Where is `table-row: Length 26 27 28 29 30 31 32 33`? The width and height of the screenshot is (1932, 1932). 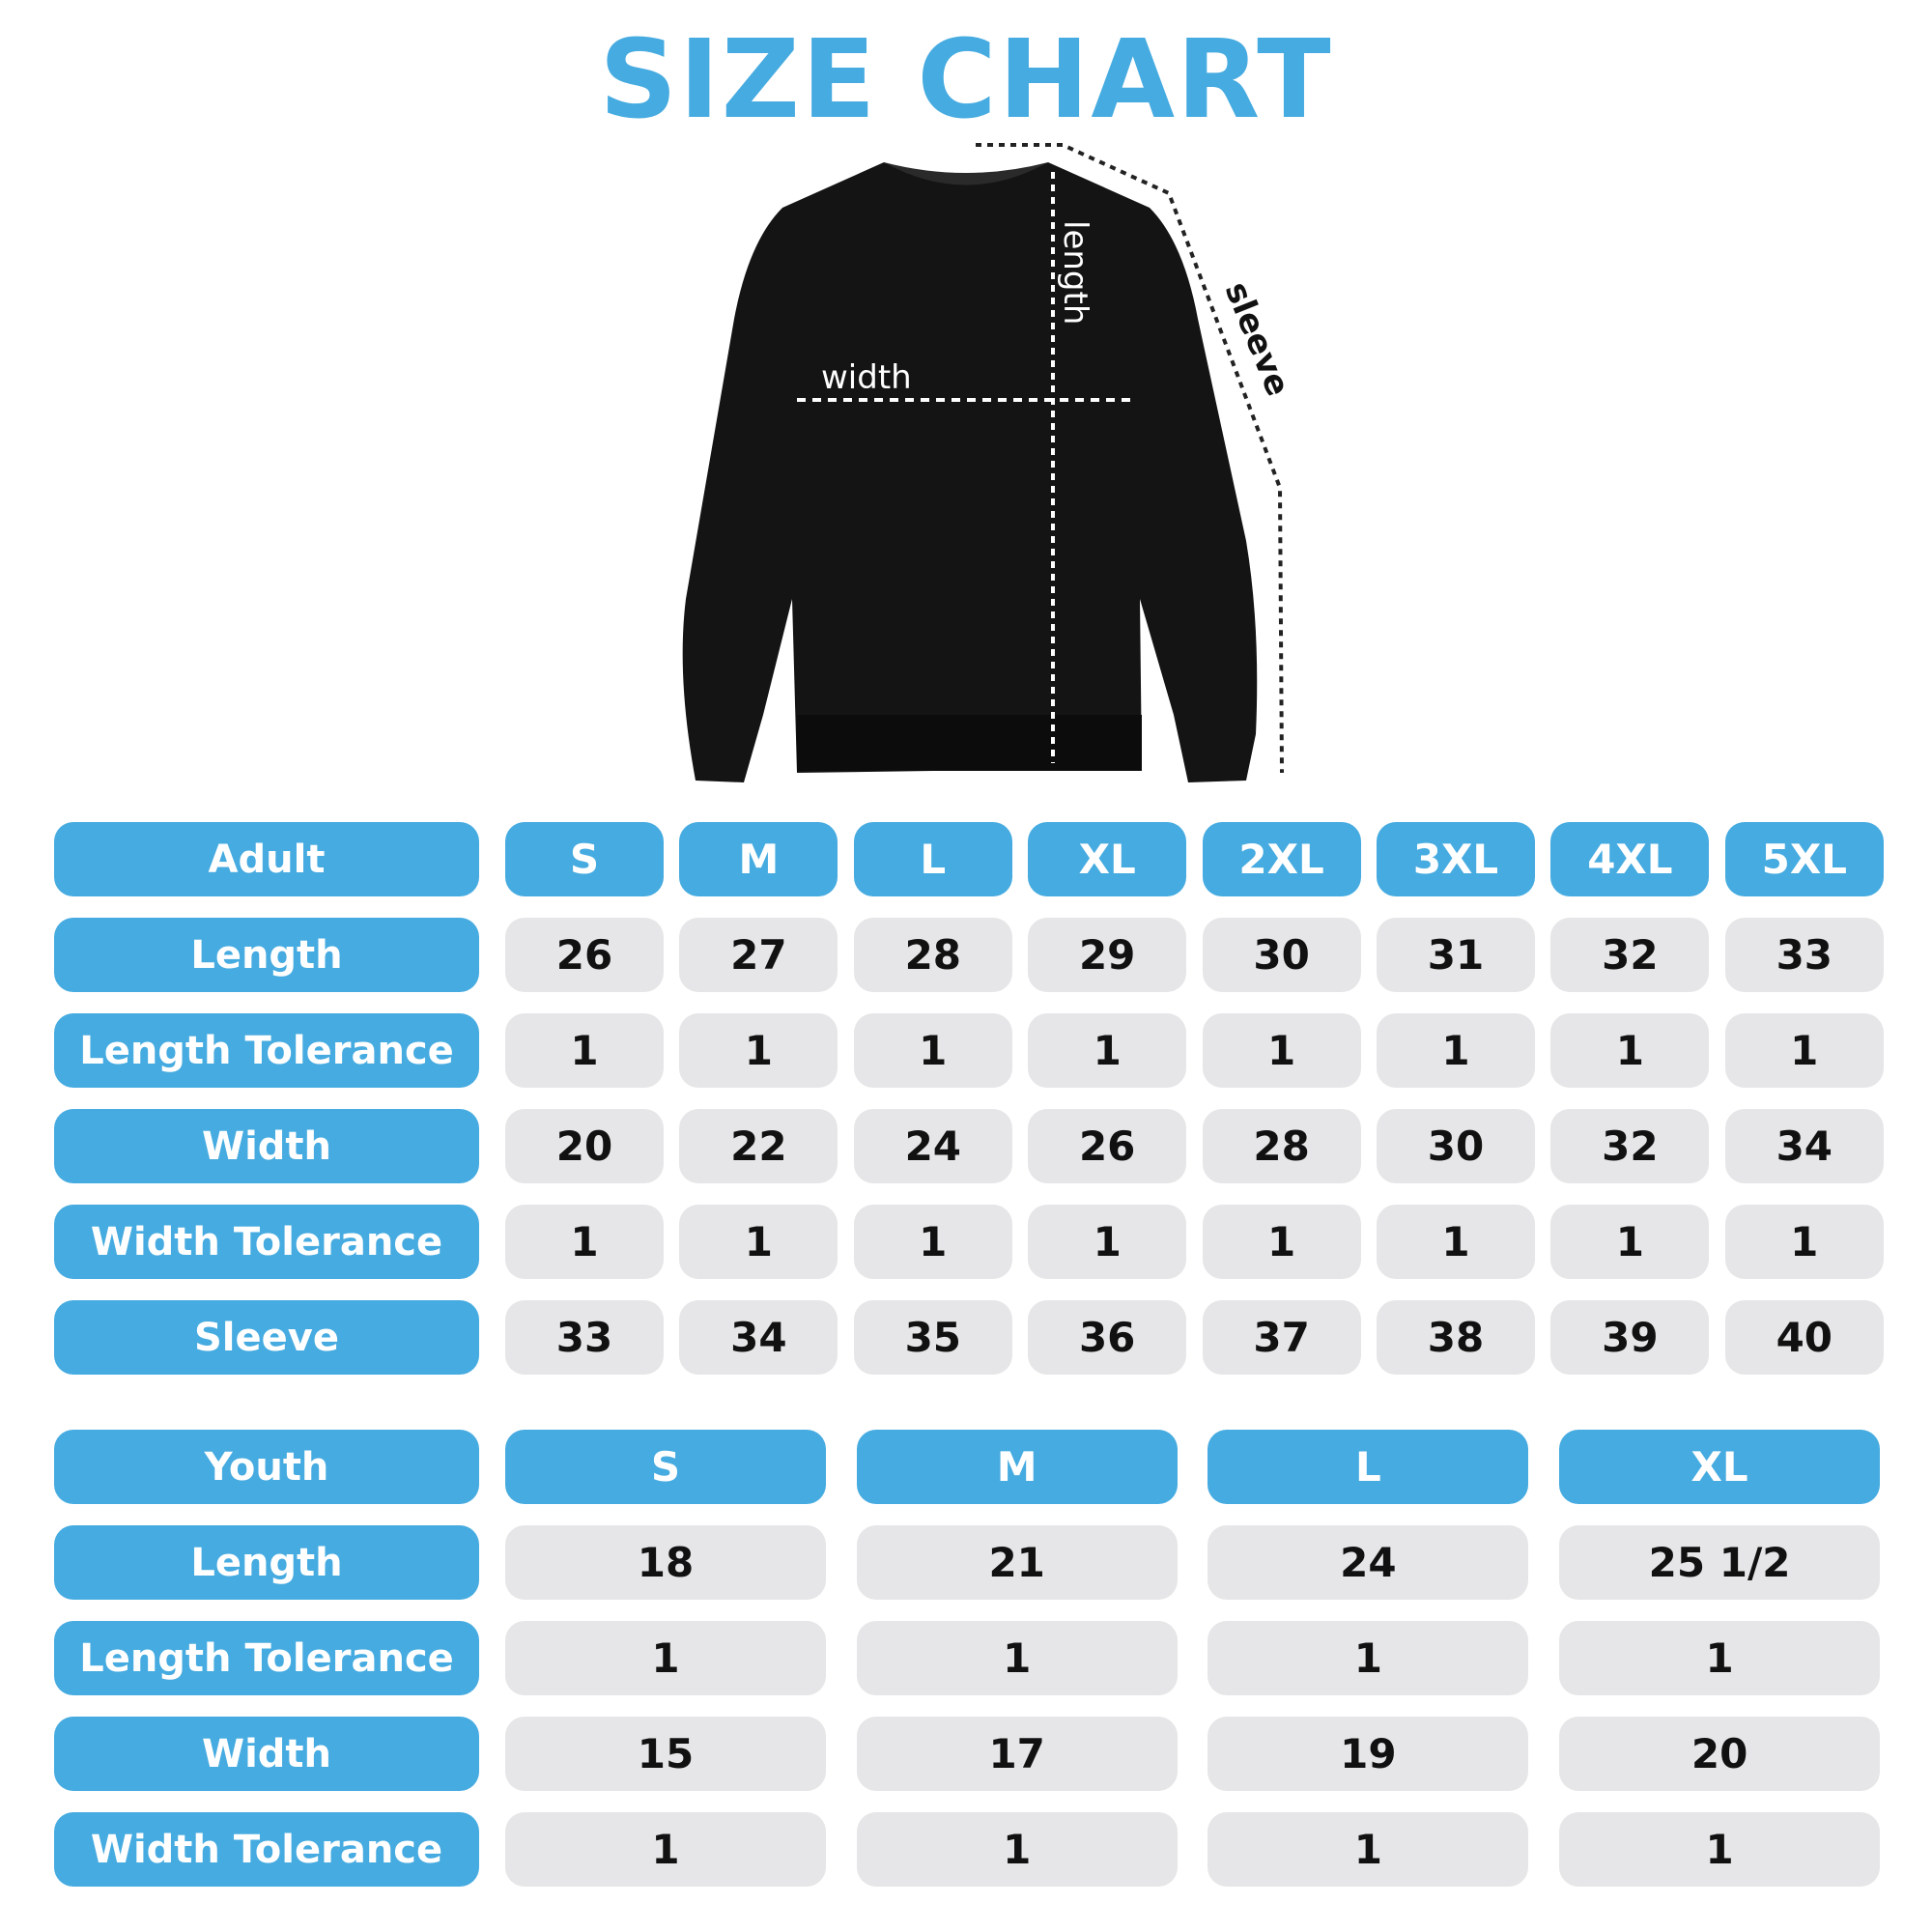 table-row: Length 26 27 28 29 30 31 32 33 is located at coordinates (969, 955).